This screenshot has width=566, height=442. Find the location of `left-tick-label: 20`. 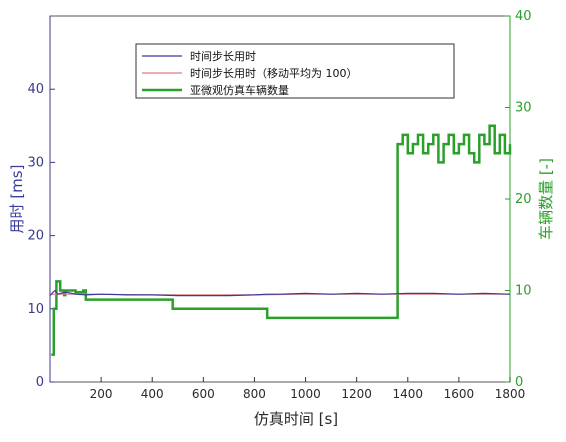

left-tick-label: 20 is located at coordinates (35, 236).